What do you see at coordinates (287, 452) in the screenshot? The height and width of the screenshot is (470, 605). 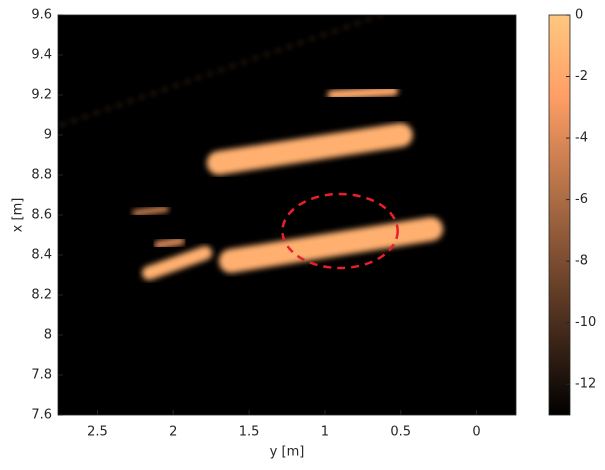 I see `x-axis-label: y [m]` at bounding box center [287, 452].